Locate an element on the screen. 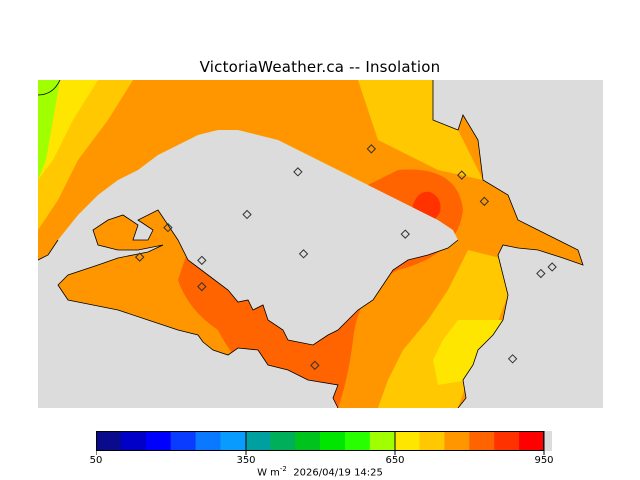 The height and width of the screenshot is (480, 640). colorbar-end-cell is located at coordinates (548, 441).